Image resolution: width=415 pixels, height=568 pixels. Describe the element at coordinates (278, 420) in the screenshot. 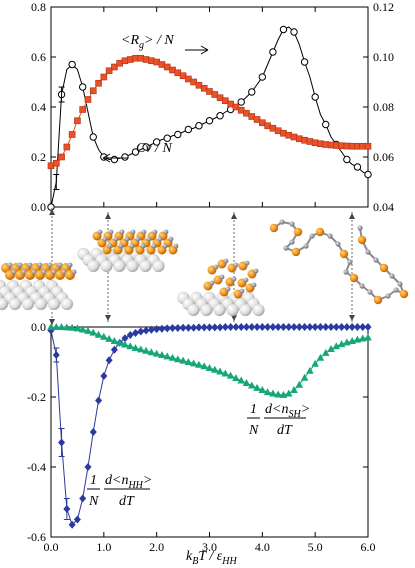

I see `sh-annotation: 1 N d<nSH> dT` at that location.